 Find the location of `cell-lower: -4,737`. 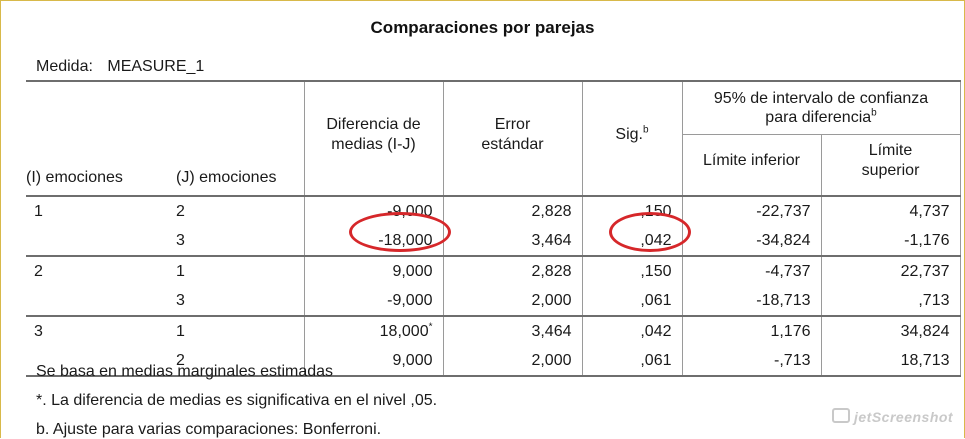

cell-lower: -4,737 is located at coordinates (751, 270).